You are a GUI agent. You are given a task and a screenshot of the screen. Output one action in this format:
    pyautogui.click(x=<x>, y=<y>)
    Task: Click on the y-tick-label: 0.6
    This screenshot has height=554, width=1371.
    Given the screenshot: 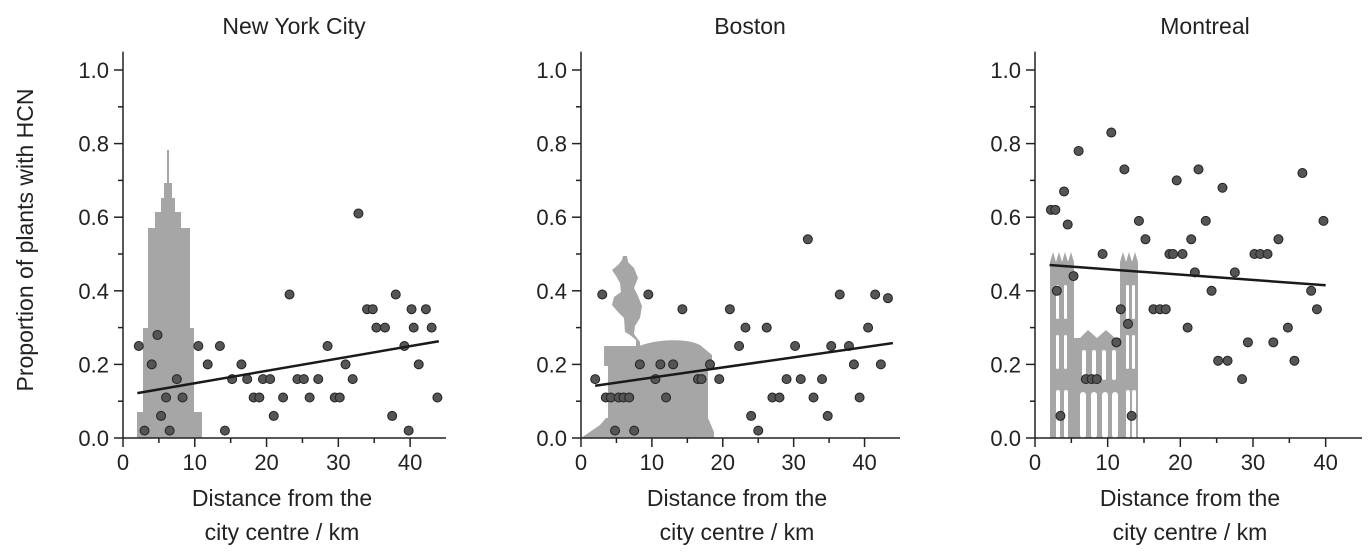 What is the action you would take?
    pyautogui.click(x=93, y=217)
    